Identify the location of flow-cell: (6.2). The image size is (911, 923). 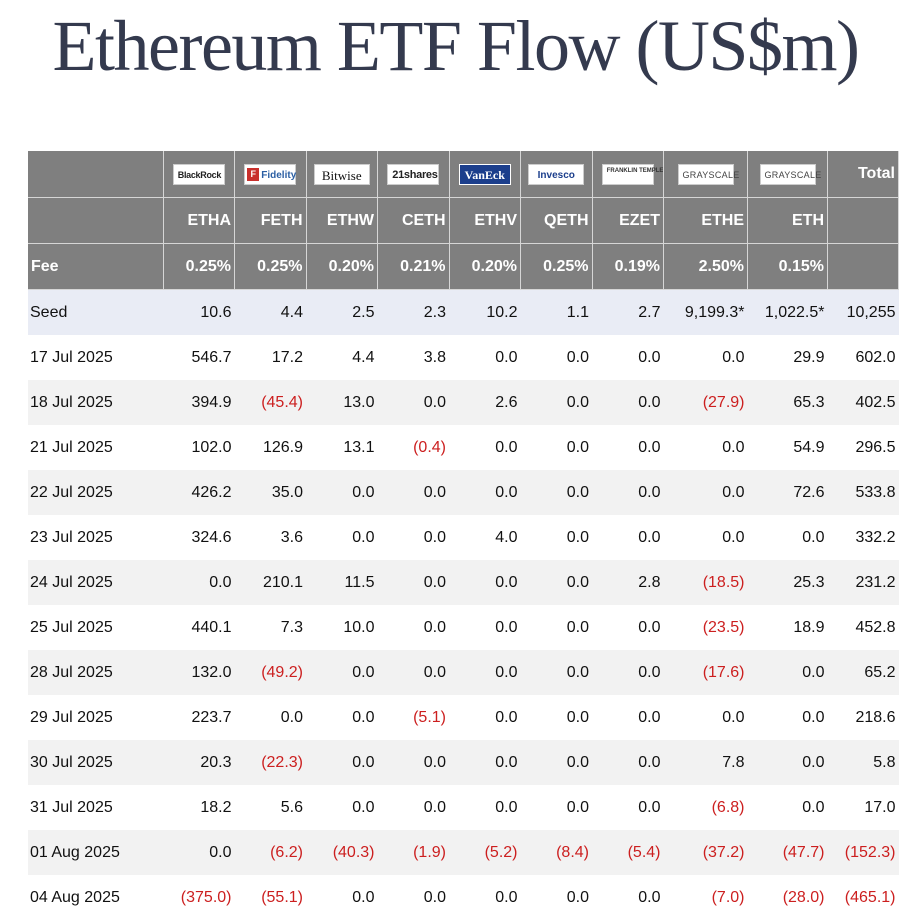
(270, 852).